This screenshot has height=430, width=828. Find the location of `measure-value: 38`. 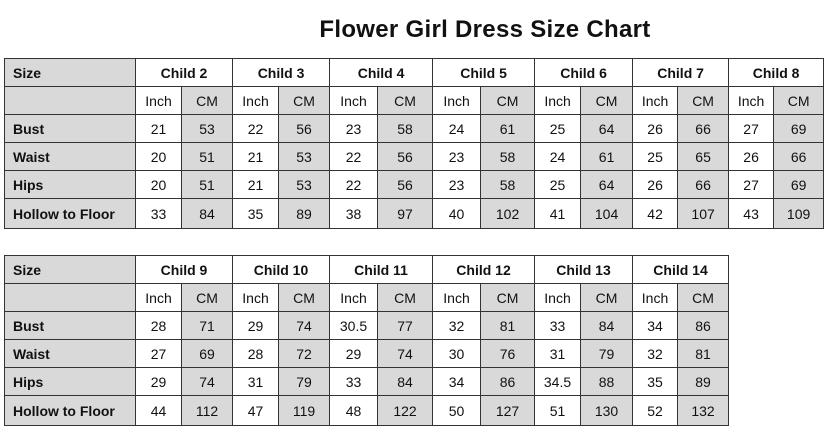

measure-value: 38 is located at coordinates (354, 213).